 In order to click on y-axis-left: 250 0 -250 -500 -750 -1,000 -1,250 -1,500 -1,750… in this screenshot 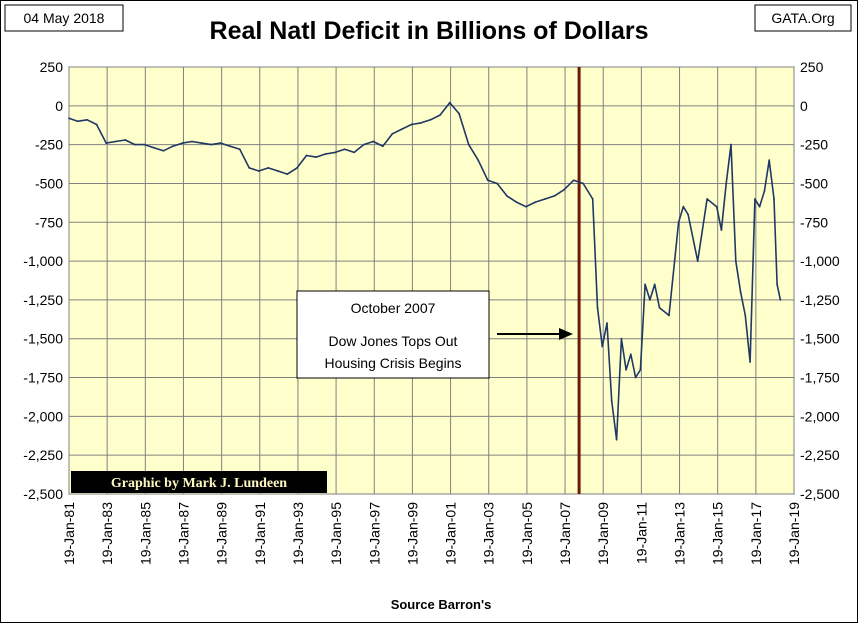, I will do `click(43, 280)`.